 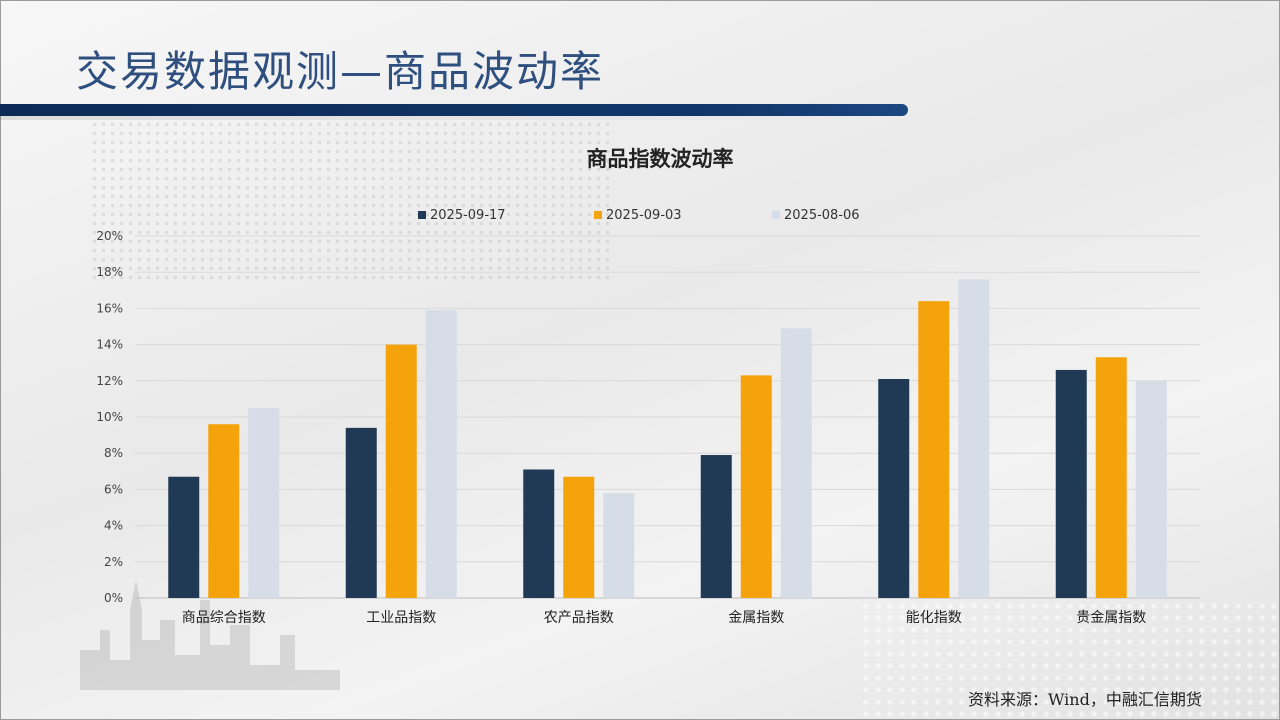 What do you see at coordinates (210, 635) in the screenshot?
I see `city-skyline-decoration` at bounding box center [210, 635].